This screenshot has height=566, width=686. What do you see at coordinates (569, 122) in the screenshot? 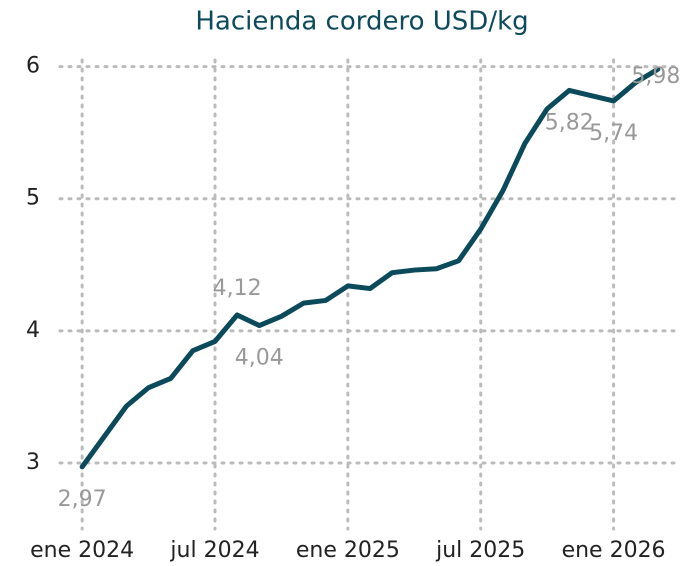
I see `value-label: 5,82` at bounding box center [569, 122].